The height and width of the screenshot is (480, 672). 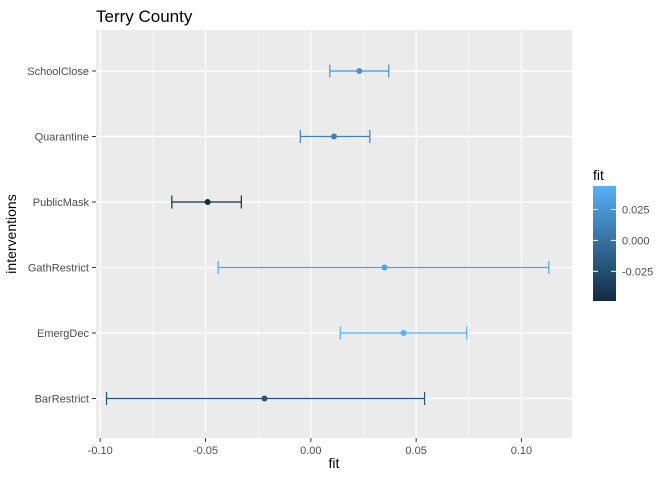 What do you see at coordinates (415, 451) in the screenshot?
I see `x-tick-label: 0.05` at bounding box center [415, 451].